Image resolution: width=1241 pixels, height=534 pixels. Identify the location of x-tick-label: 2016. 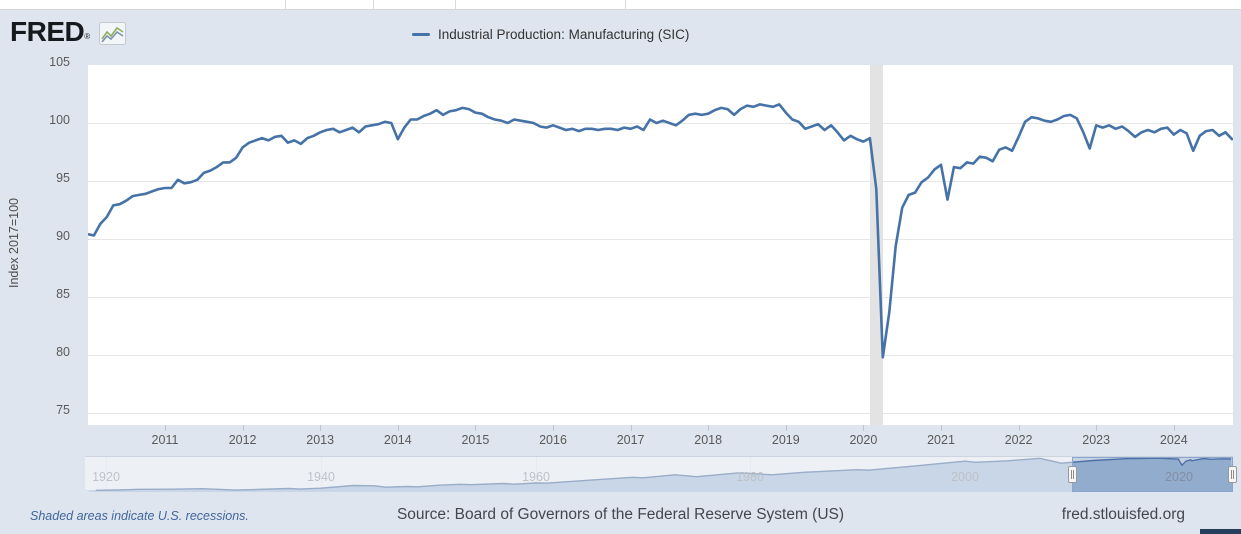
(553, 440).